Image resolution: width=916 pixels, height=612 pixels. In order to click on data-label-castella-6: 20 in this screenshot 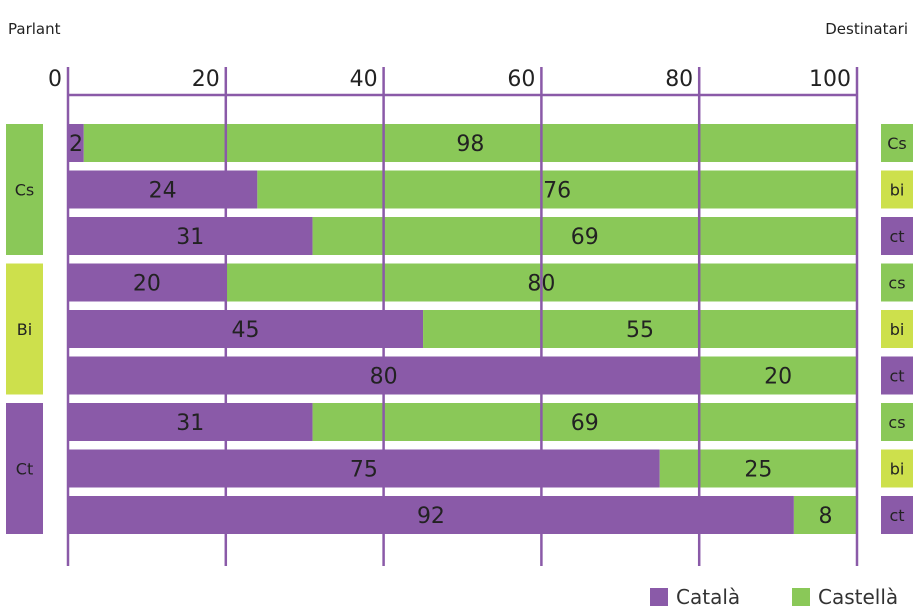, I will do `click(778, 377)`.